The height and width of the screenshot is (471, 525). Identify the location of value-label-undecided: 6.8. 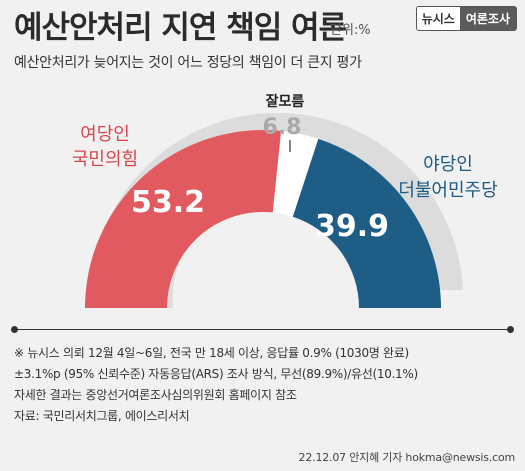
(282, 127).